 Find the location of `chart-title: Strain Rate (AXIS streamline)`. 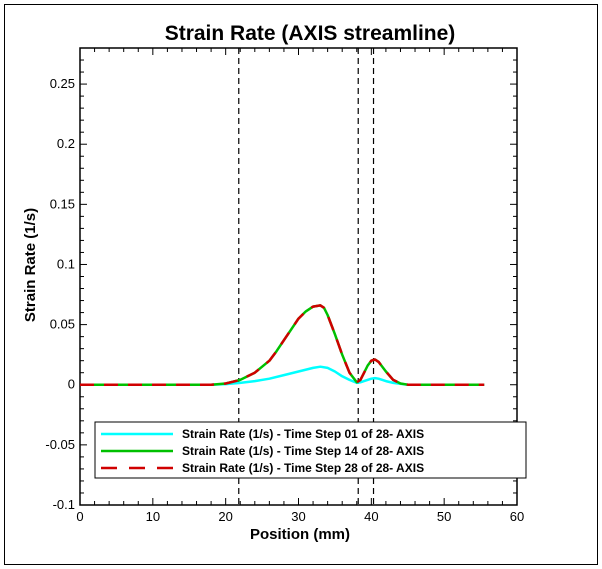

chart-title: Strain Rate (AXIS streamline) is located at coordinates (310, 33).